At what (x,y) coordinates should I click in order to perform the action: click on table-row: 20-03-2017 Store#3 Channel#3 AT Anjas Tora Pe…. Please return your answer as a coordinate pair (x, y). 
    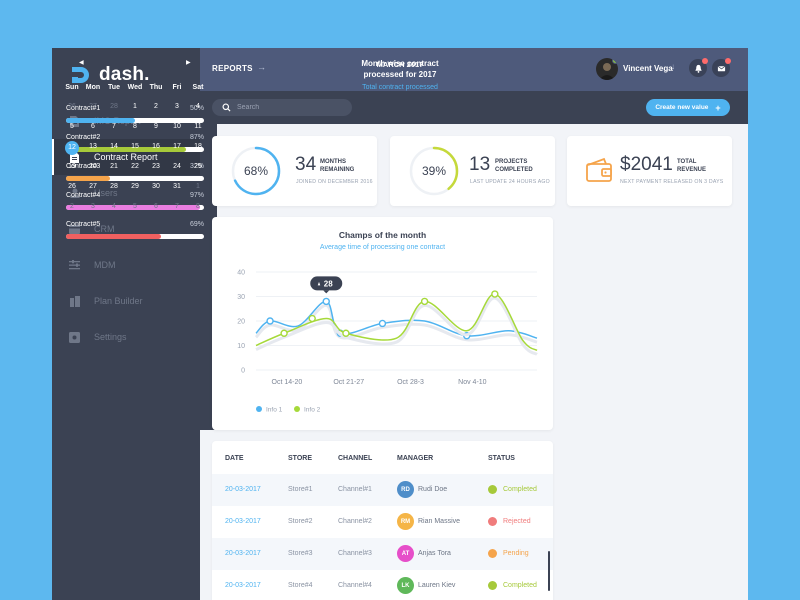
    Looking at the image, I should click on (382, 554).